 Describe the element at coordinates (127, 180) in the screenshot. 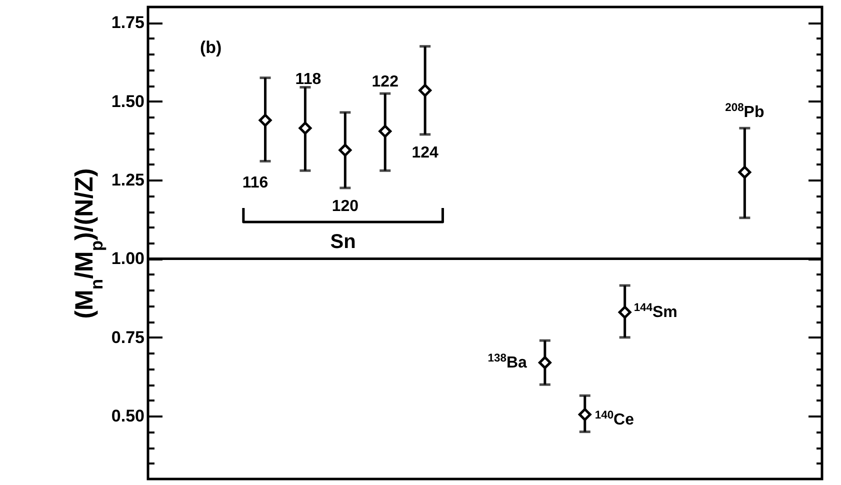

I see `y-tick-label: 1.25` at that location.